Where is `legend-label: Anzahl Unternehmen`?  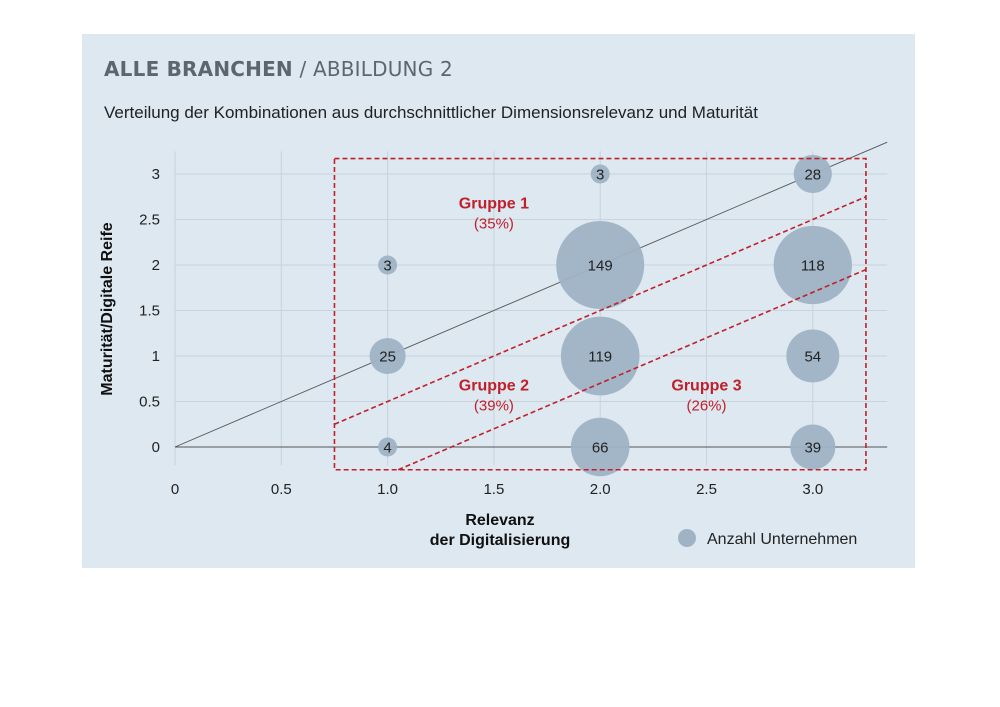
legend-label: Anzahl Unternehmen is located at coordinates (782, 539).